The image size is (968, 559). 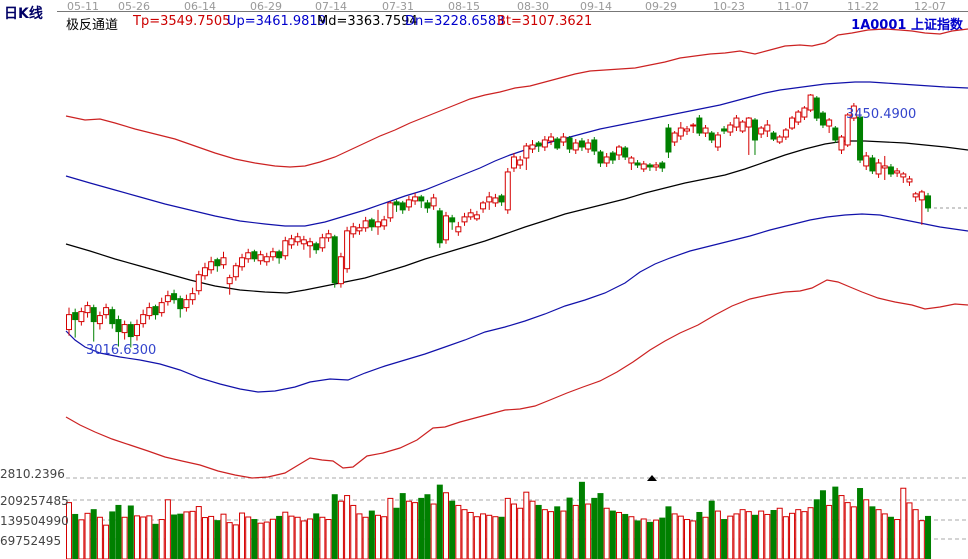 What do you see at coordinates (331, 6) in the screenshot?
I see `date-tick-07-14: 07-14` at bounding box center [331, 6].